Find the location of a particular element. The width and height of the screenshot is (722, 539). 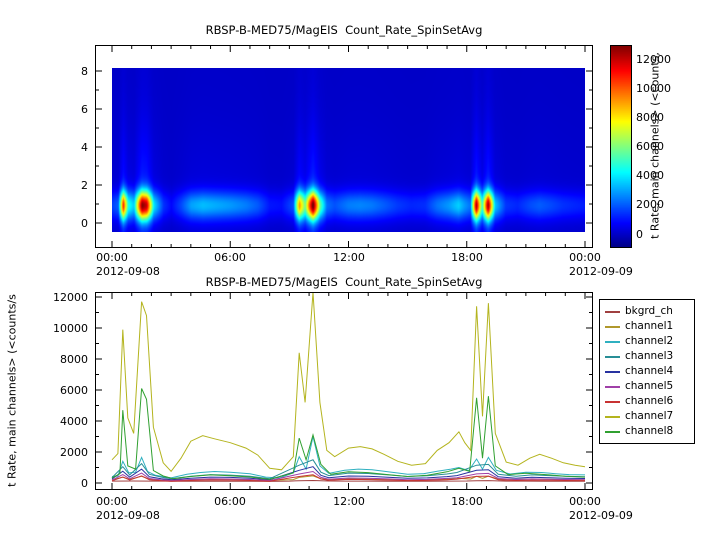

top-y-tick-label: 0 is located at coordinates (84, 223).